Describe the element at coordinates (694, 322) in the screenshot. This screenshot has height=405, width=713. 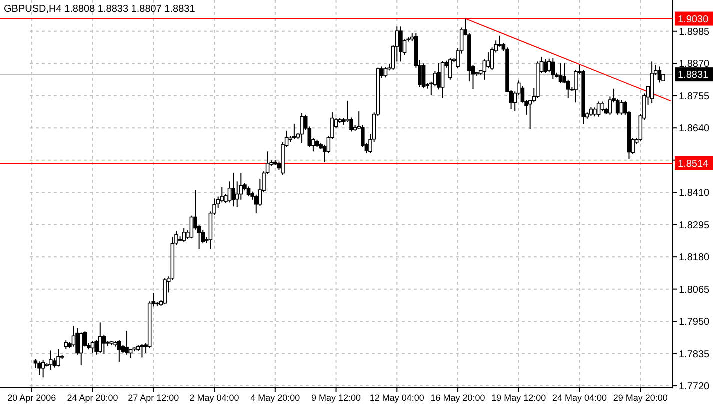
I see `y-tick-label: 1.7950` at that location.